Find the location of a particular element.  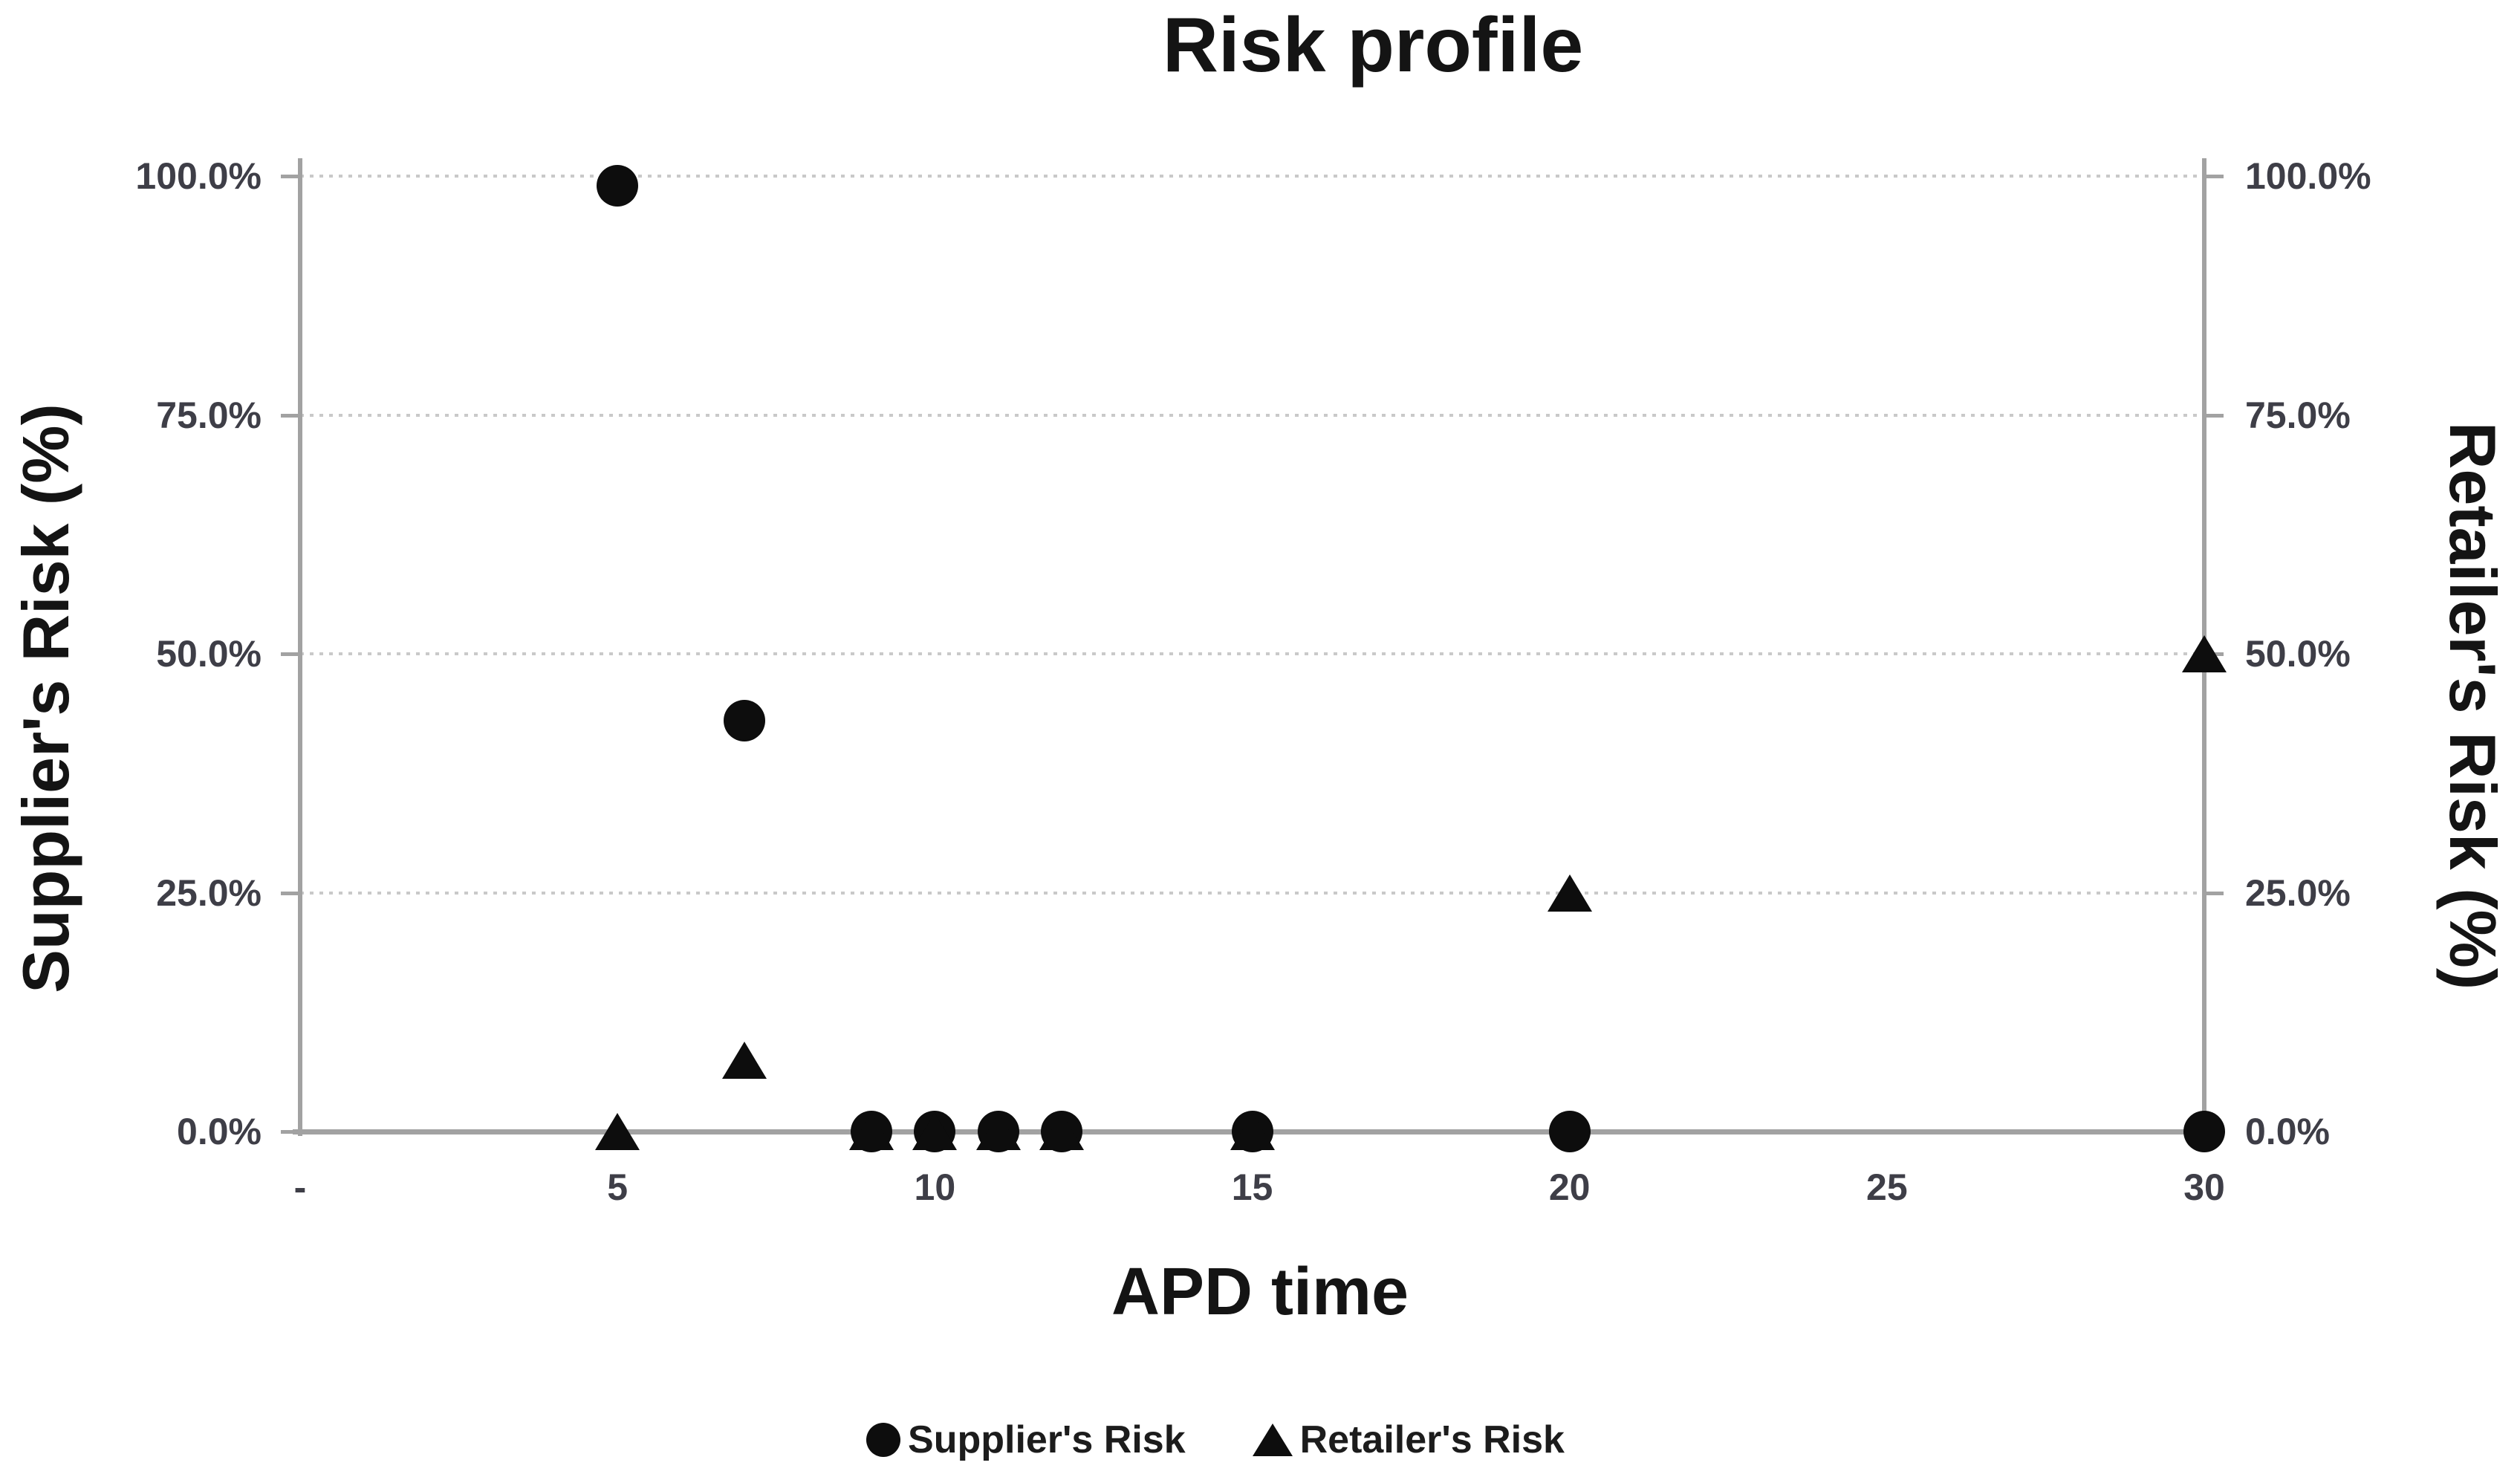

legend-item-retailers-risk: Retailer's Risk is located at coordinates (1408, 1440).